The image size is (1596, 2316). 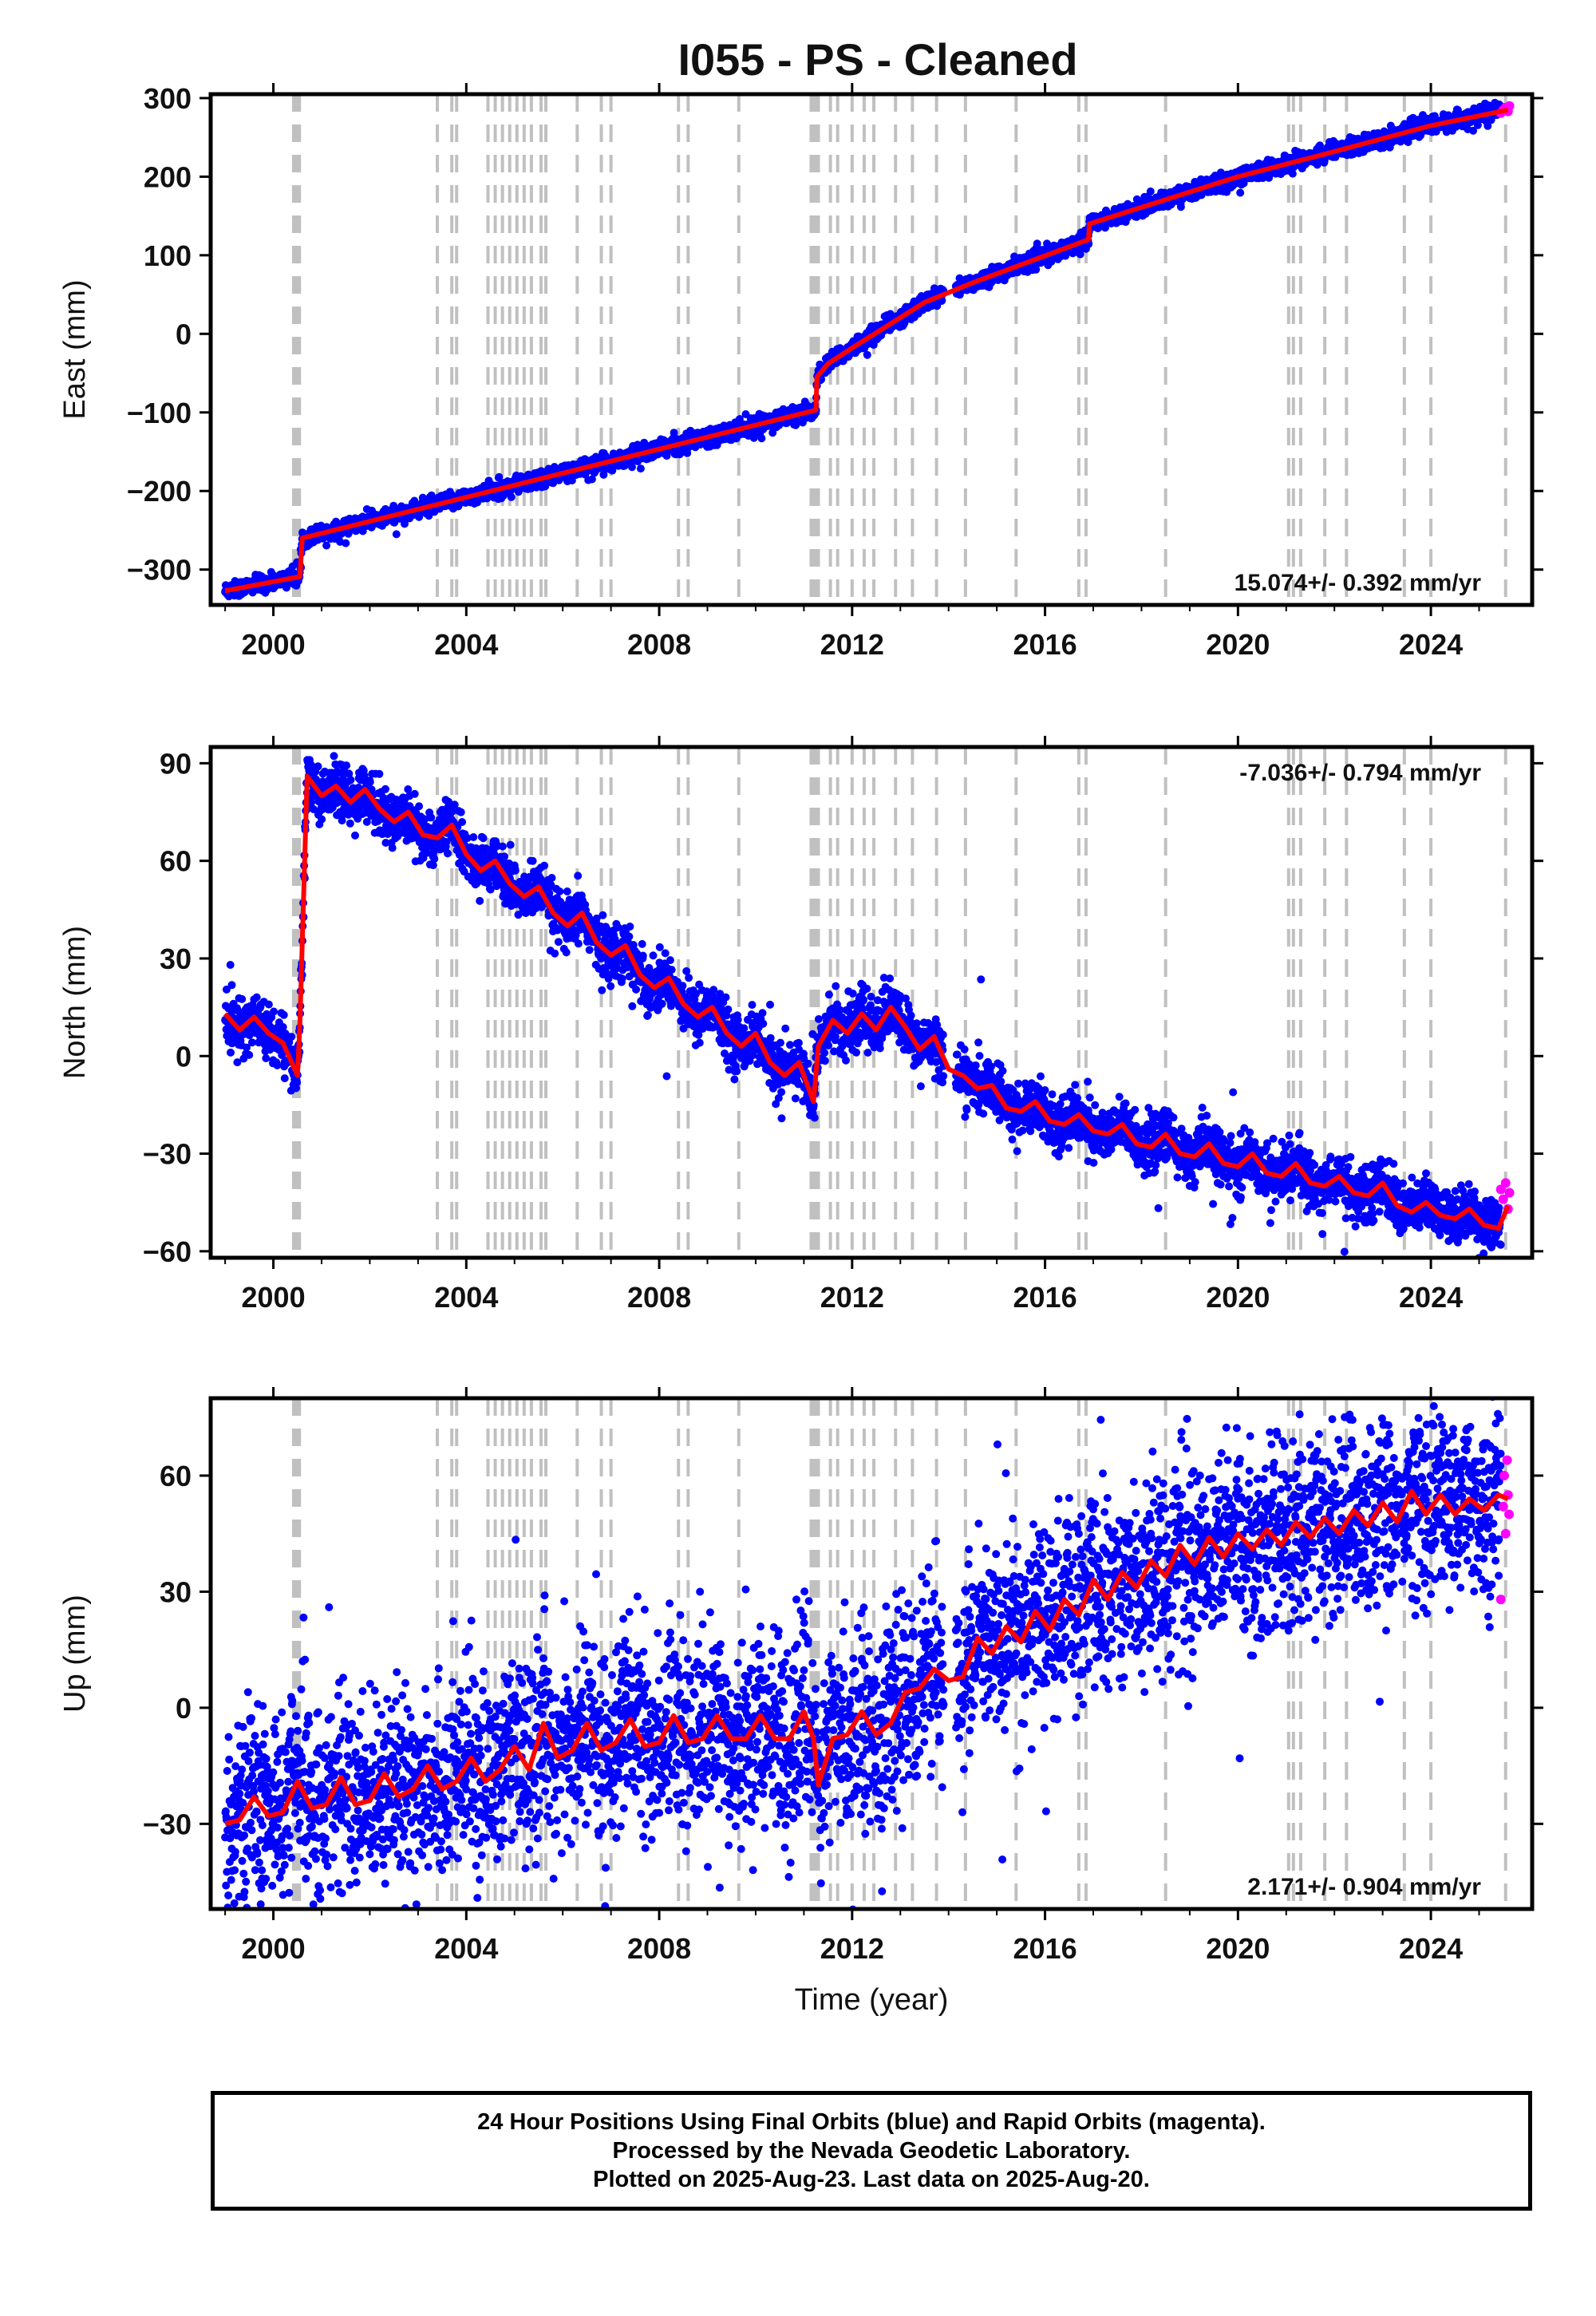 What do you see at coordinates (852, 644) in the screenshot?
I see `x-tick-label: 2012` at bounding box center [852, 644].